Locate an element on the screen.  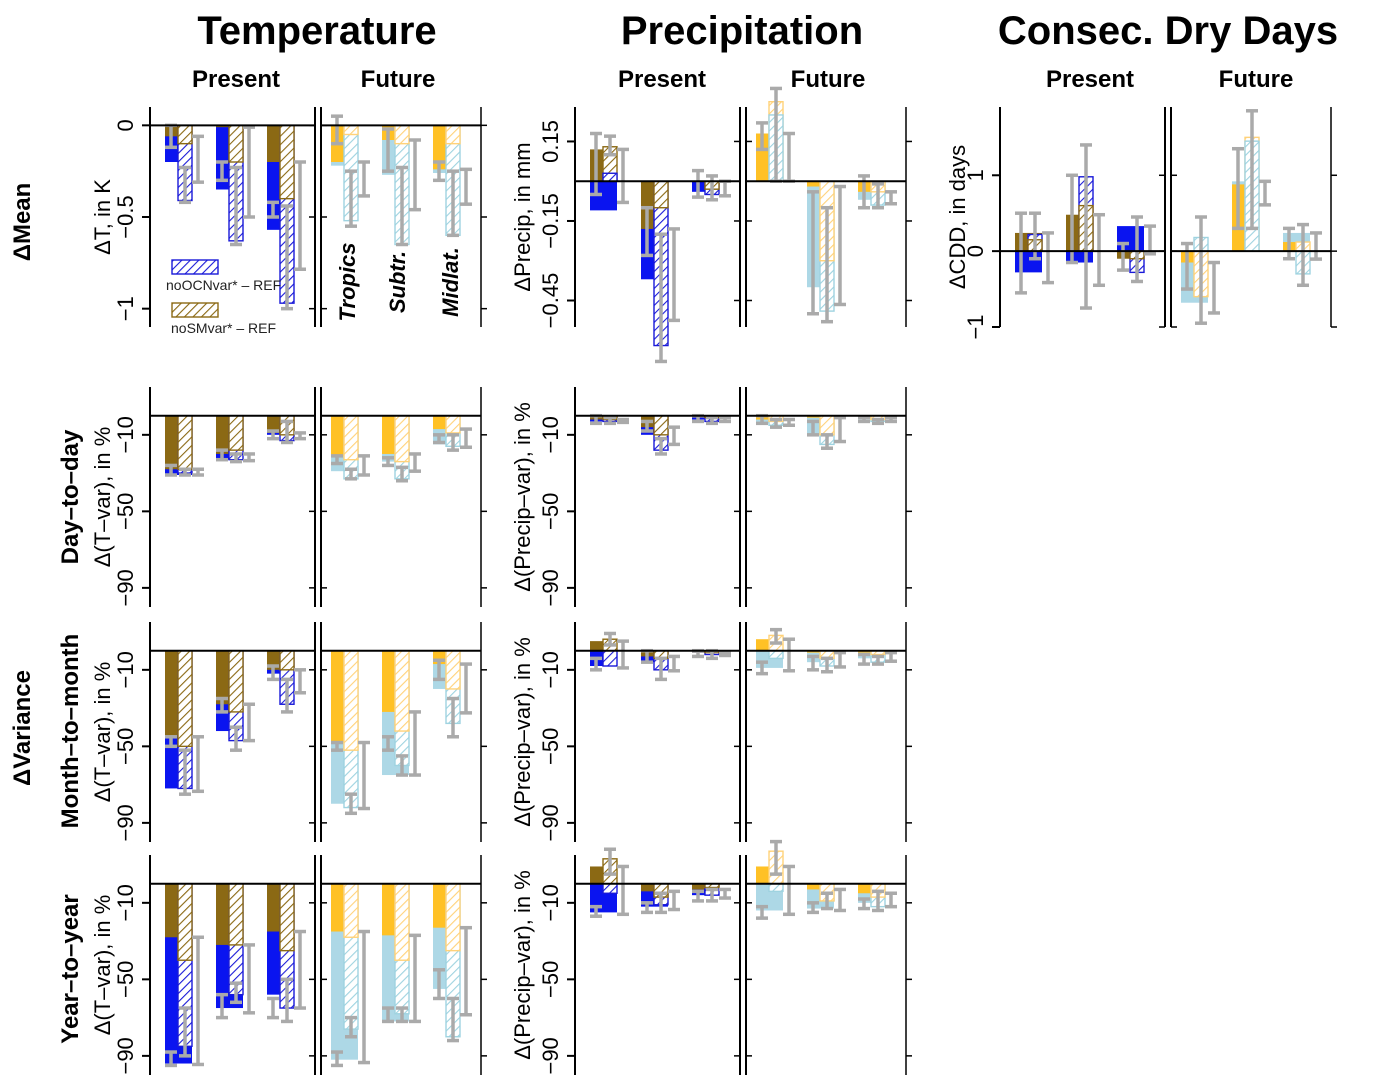
y-tick-label: 0 is located at coordinates (125, 125).